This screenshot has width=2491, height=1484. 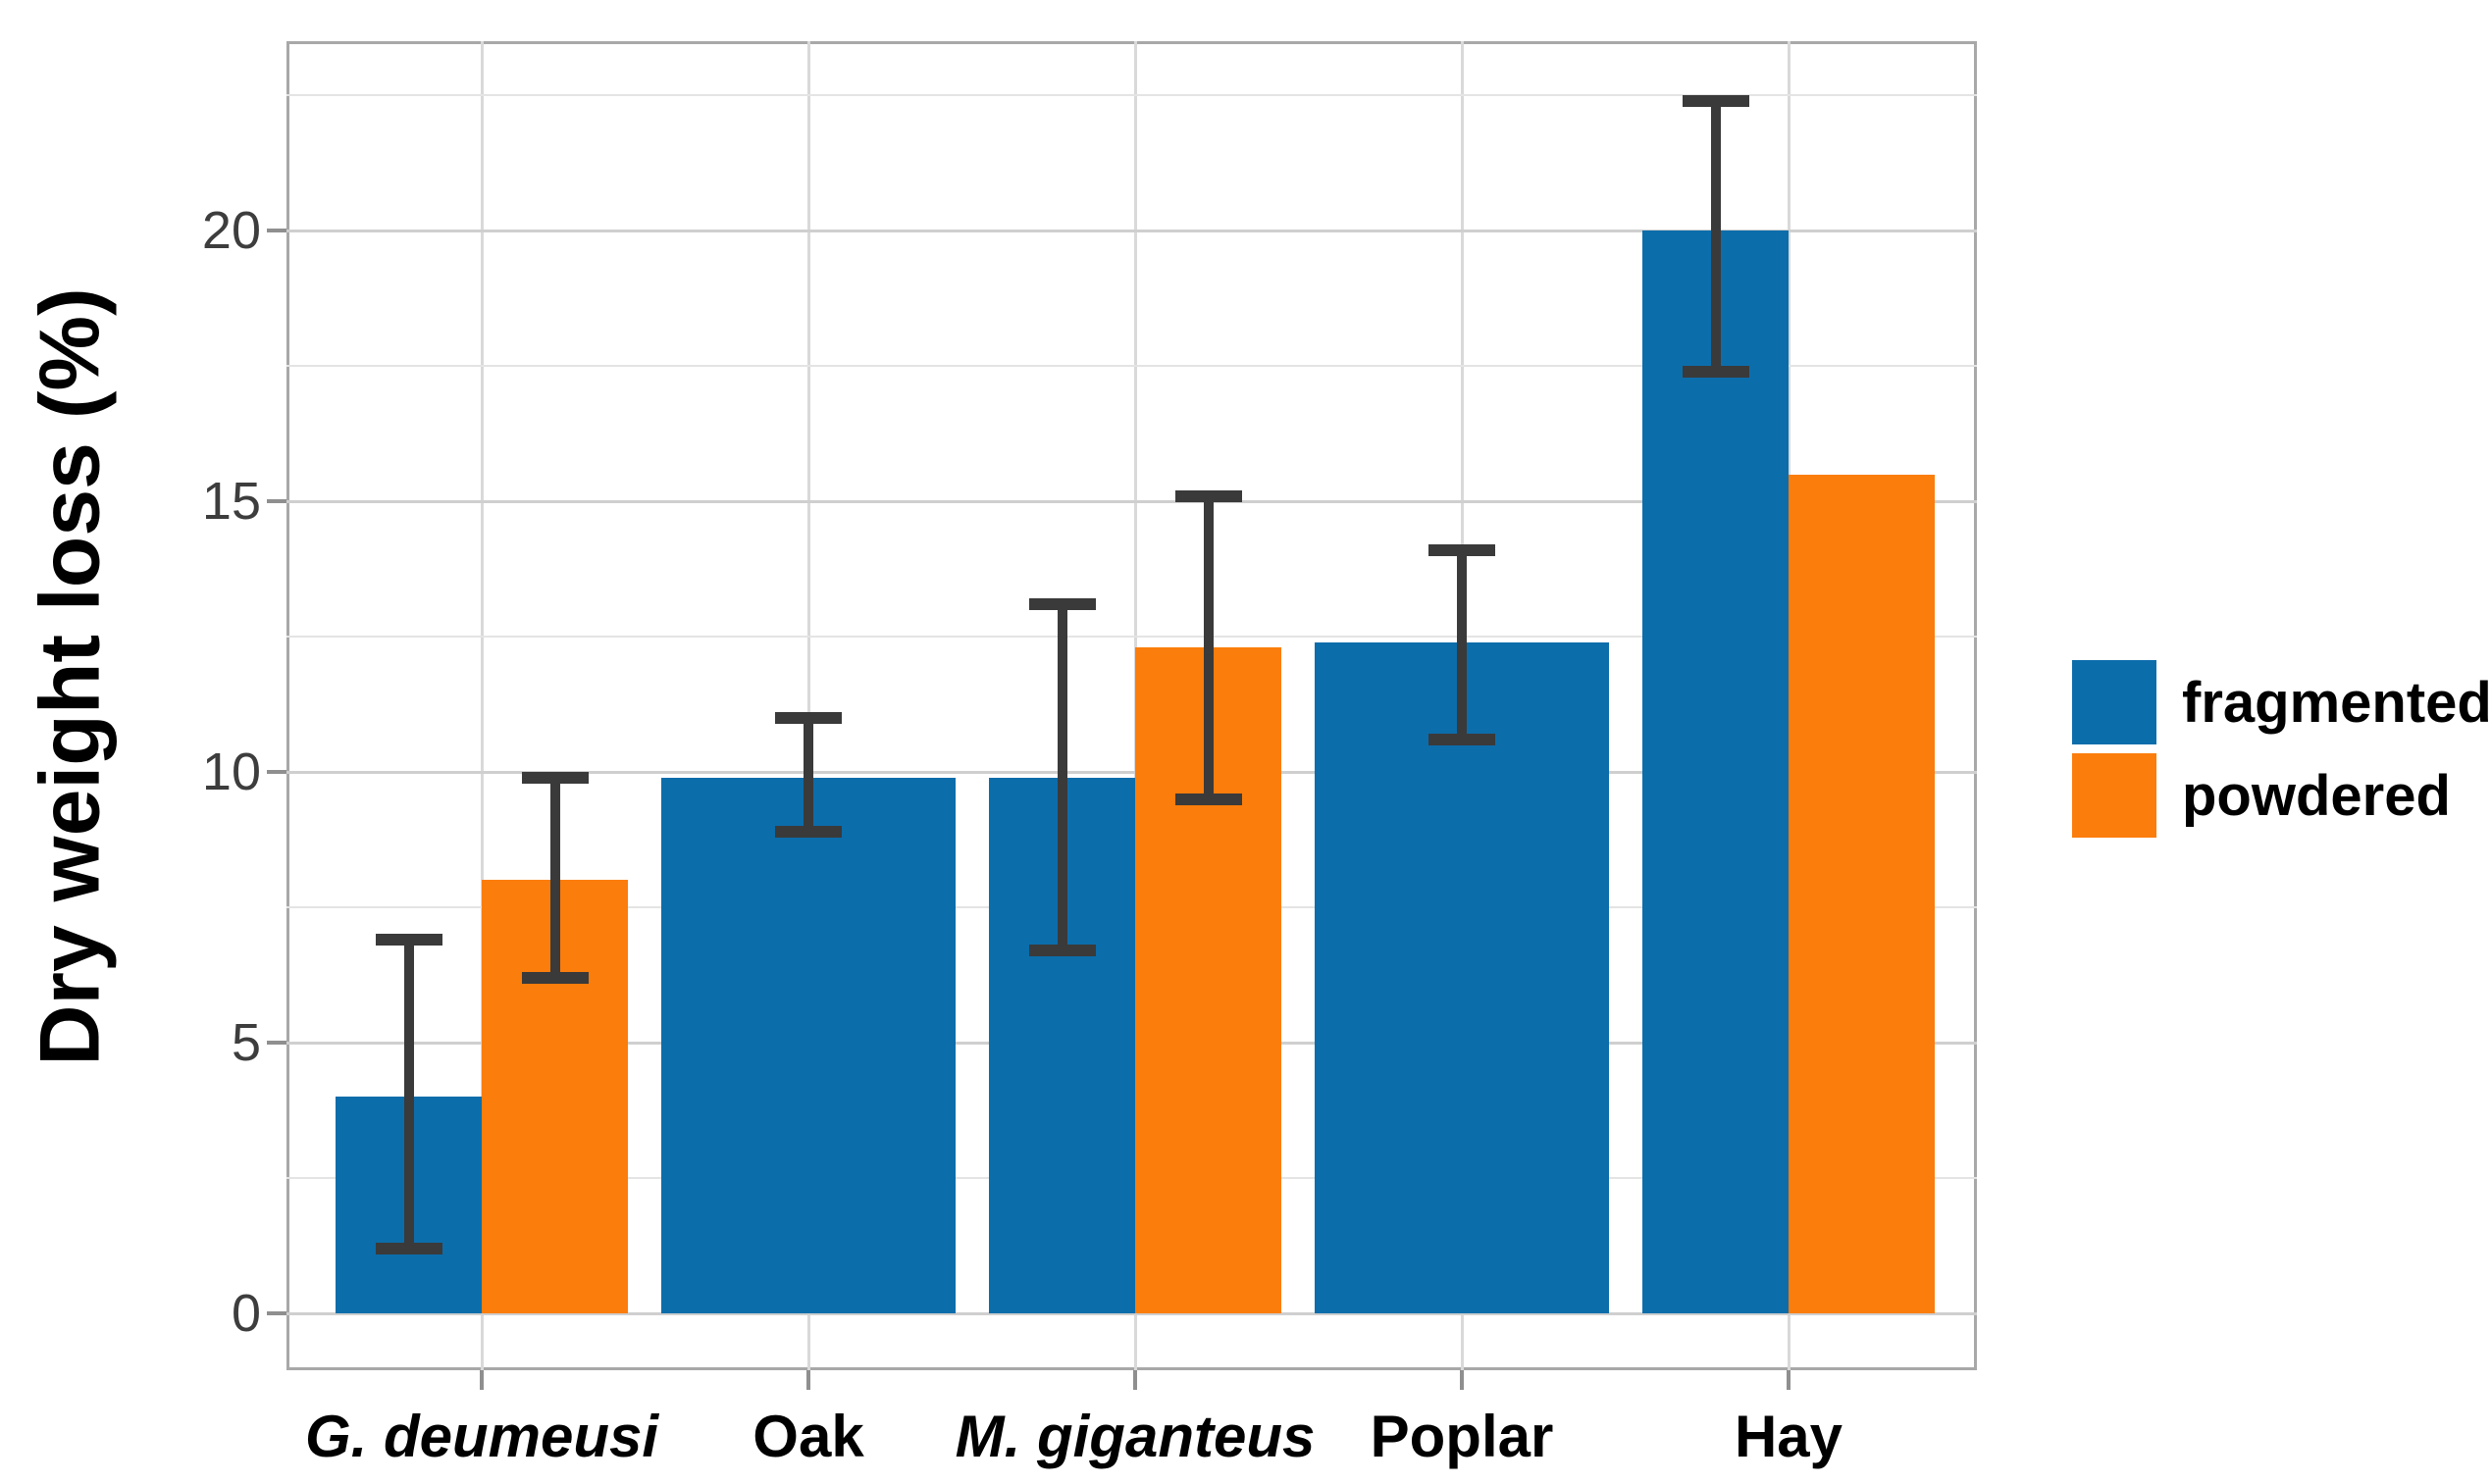 I want to click on errorbar-fragmented-1-stem, so click(x=809, y=774).